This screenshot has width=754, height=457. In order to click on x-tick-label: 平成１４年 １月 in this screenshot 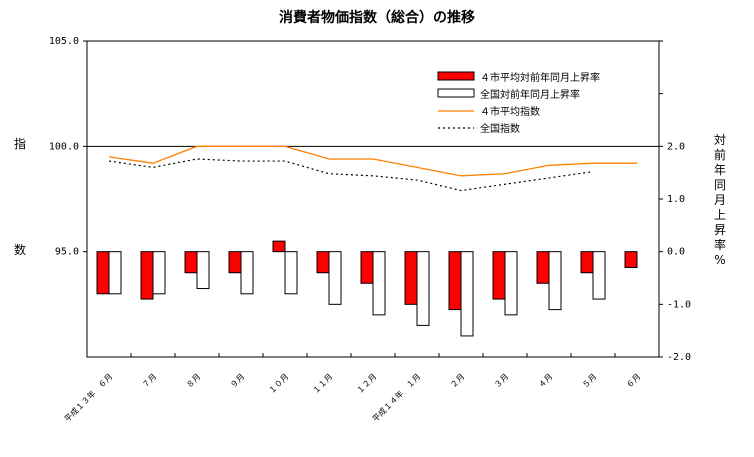, I will do `click(396, 397)`.